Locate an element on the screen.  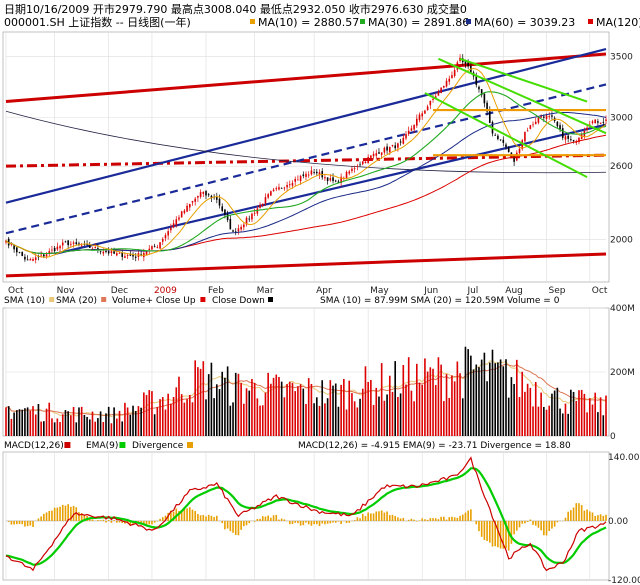
red-trendline is located at coordinates (306, 160).